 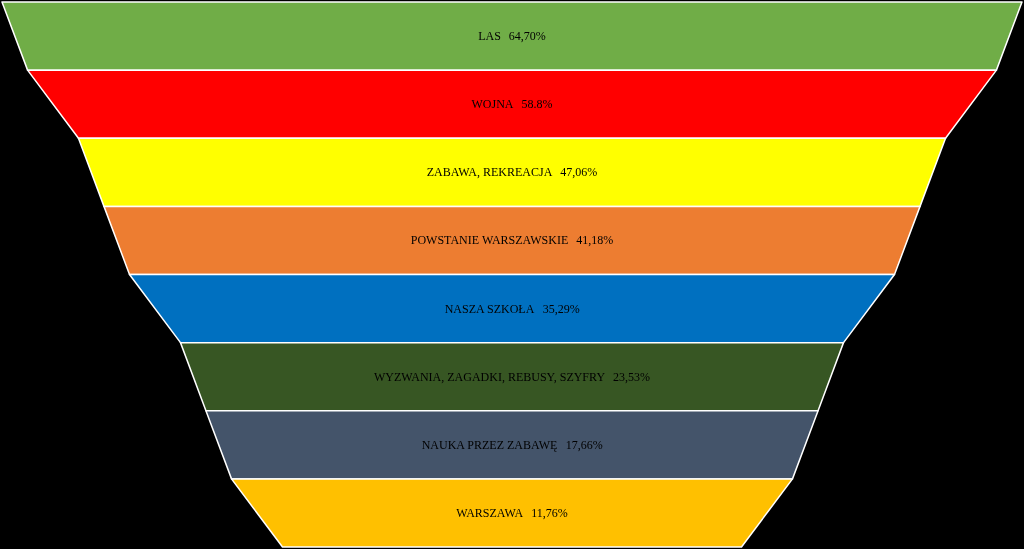 I want to click on category-label: WOJNA, so click(x=492, y=104).